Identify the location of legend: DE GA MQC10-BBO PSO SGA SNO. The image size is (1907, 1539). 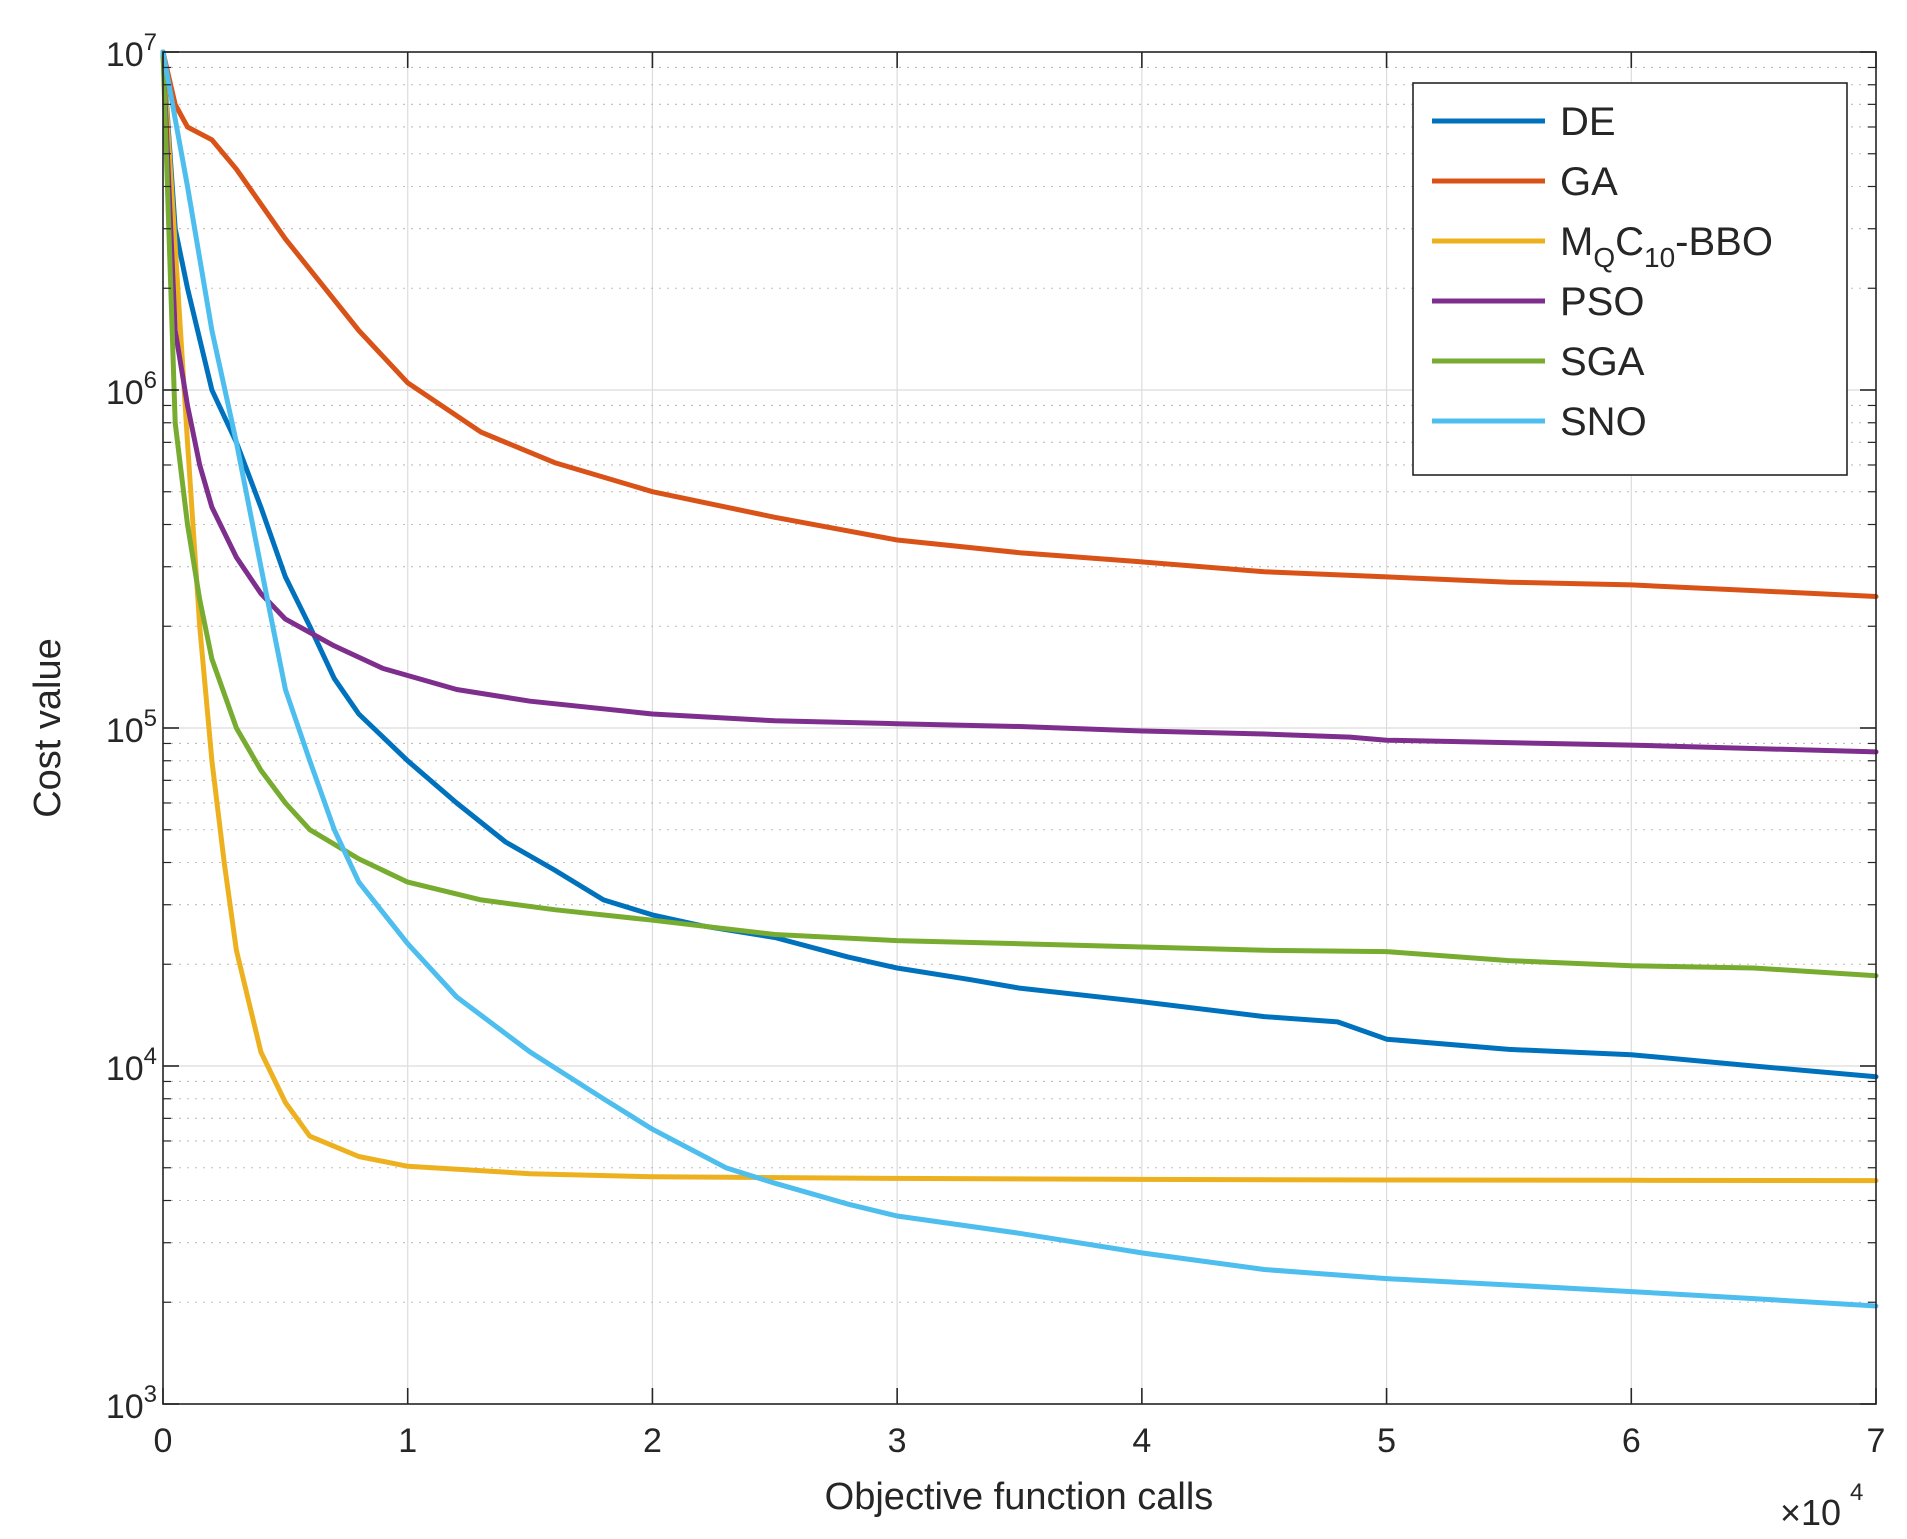
(1630, 279).